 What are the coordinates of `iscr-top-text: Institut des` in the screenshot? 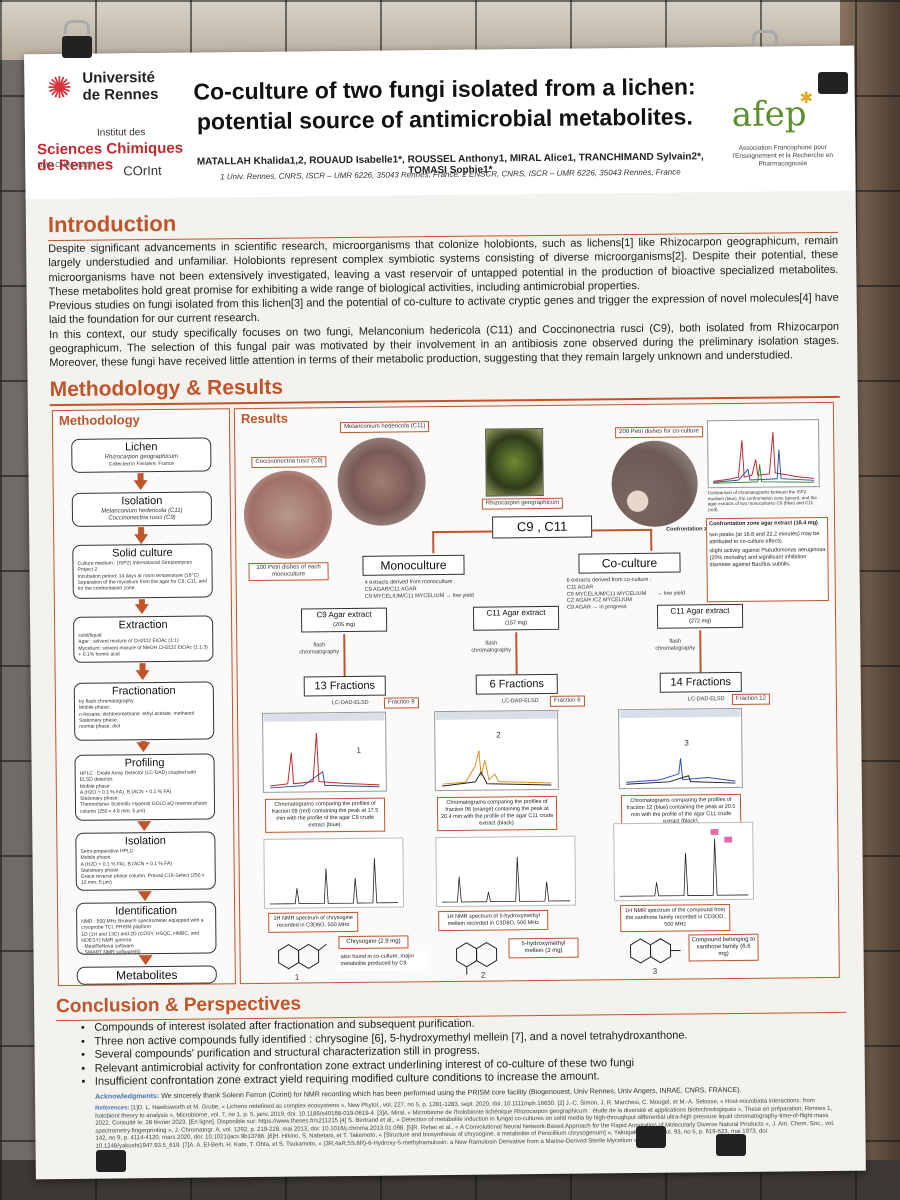 It's located at (121, 133).